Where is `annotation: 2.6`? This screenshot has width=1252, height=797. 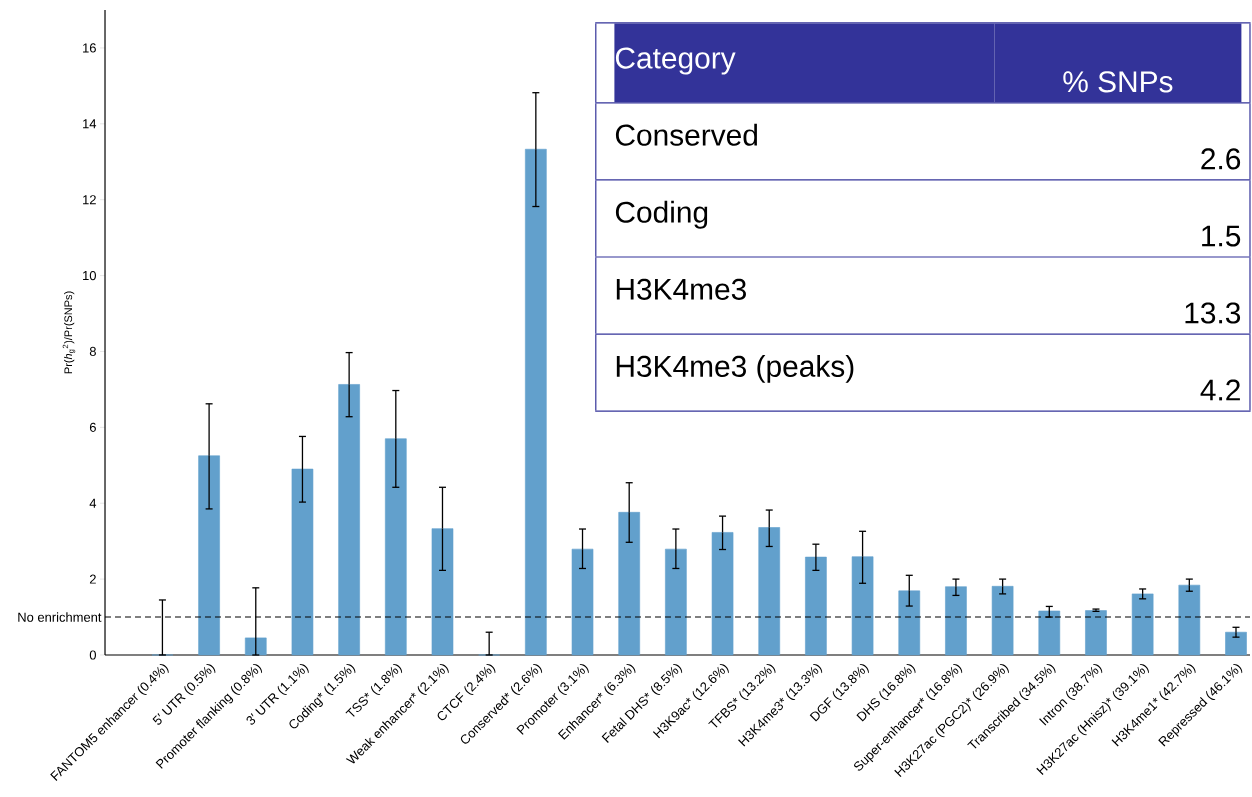
annotation: 2.6 is located at coordinates (1221, 159).